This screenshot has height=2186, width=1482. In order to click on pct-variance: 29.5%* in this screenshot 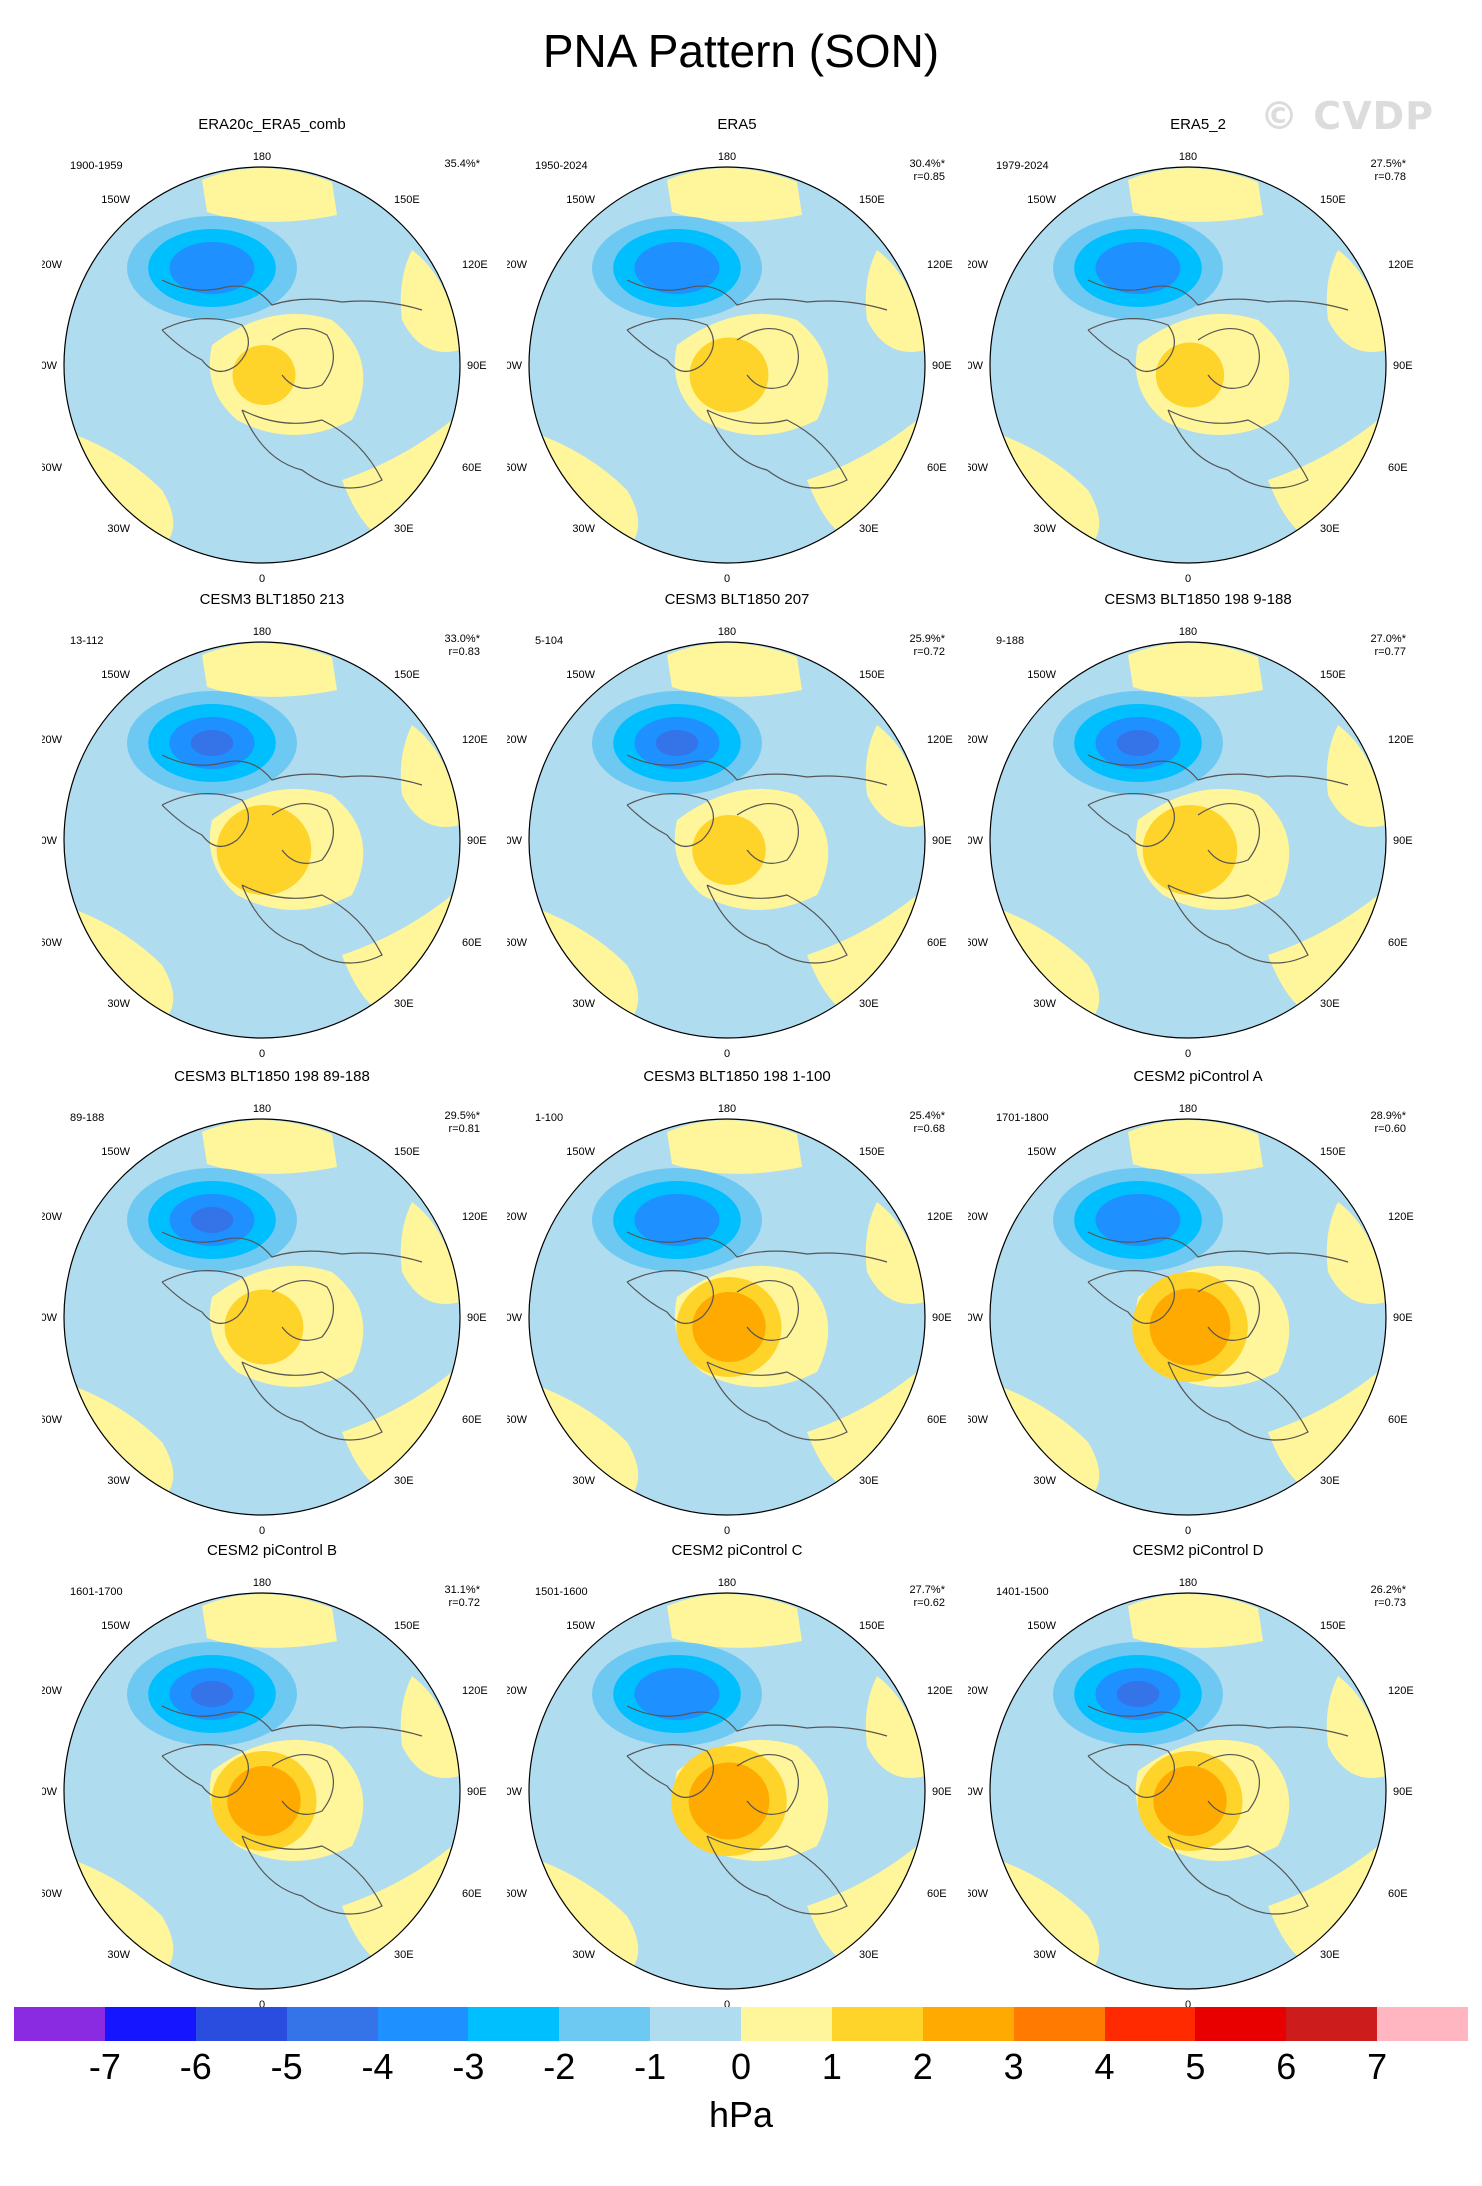, I will do `click(462, 1116)`.